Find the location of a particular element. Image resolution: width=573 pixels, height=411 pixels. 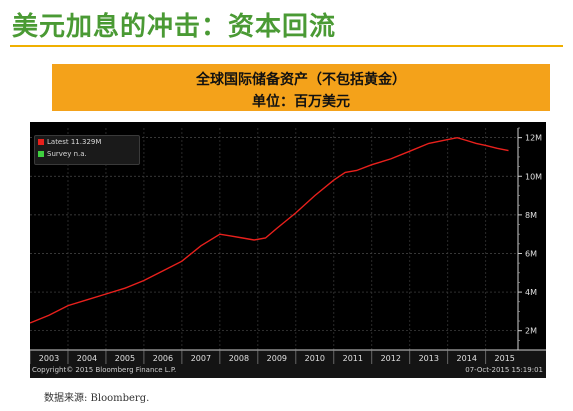

x-tick-label: 2010 is located at coordinates (315, 358).